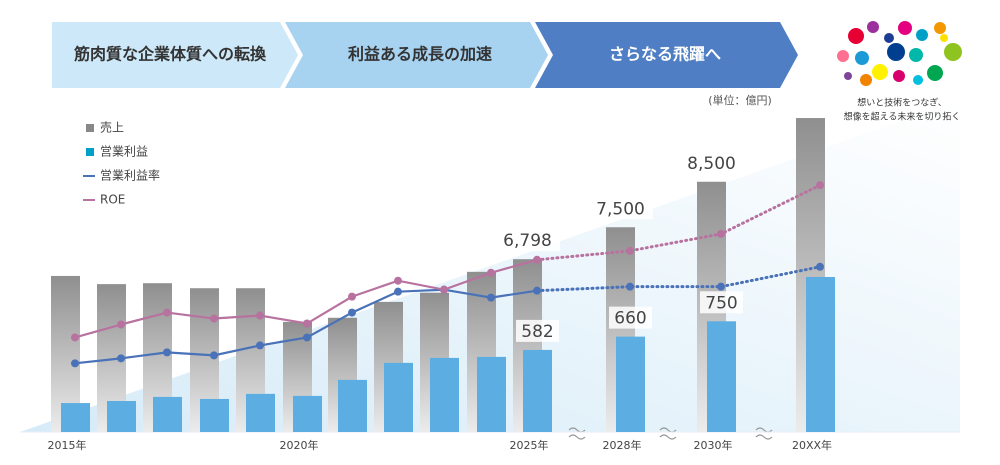  I want to click on x-tick-label: 20XX年, so click(812, 445).